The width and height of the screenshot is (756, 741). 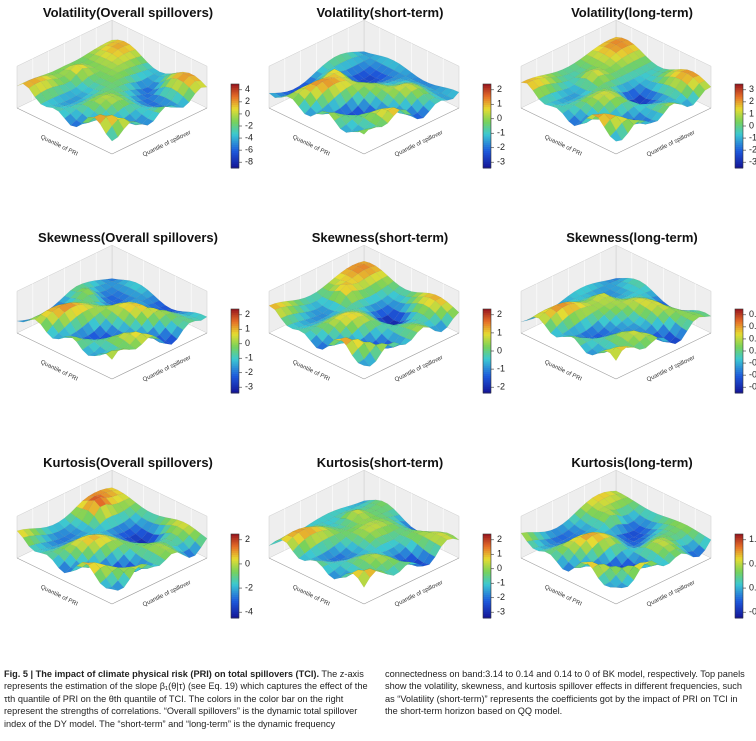 I want to click on colorbar-tick-label: -3, so click(x=249, y=387).